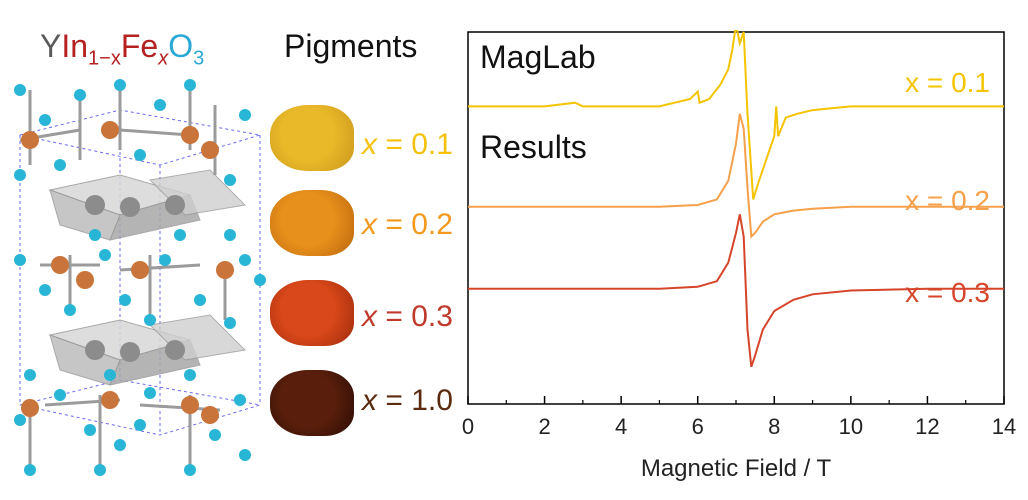 The width and height of the screenshot is (1028, 500). I want to click on pigment-label-value: = 0.1, so click(419, 144).